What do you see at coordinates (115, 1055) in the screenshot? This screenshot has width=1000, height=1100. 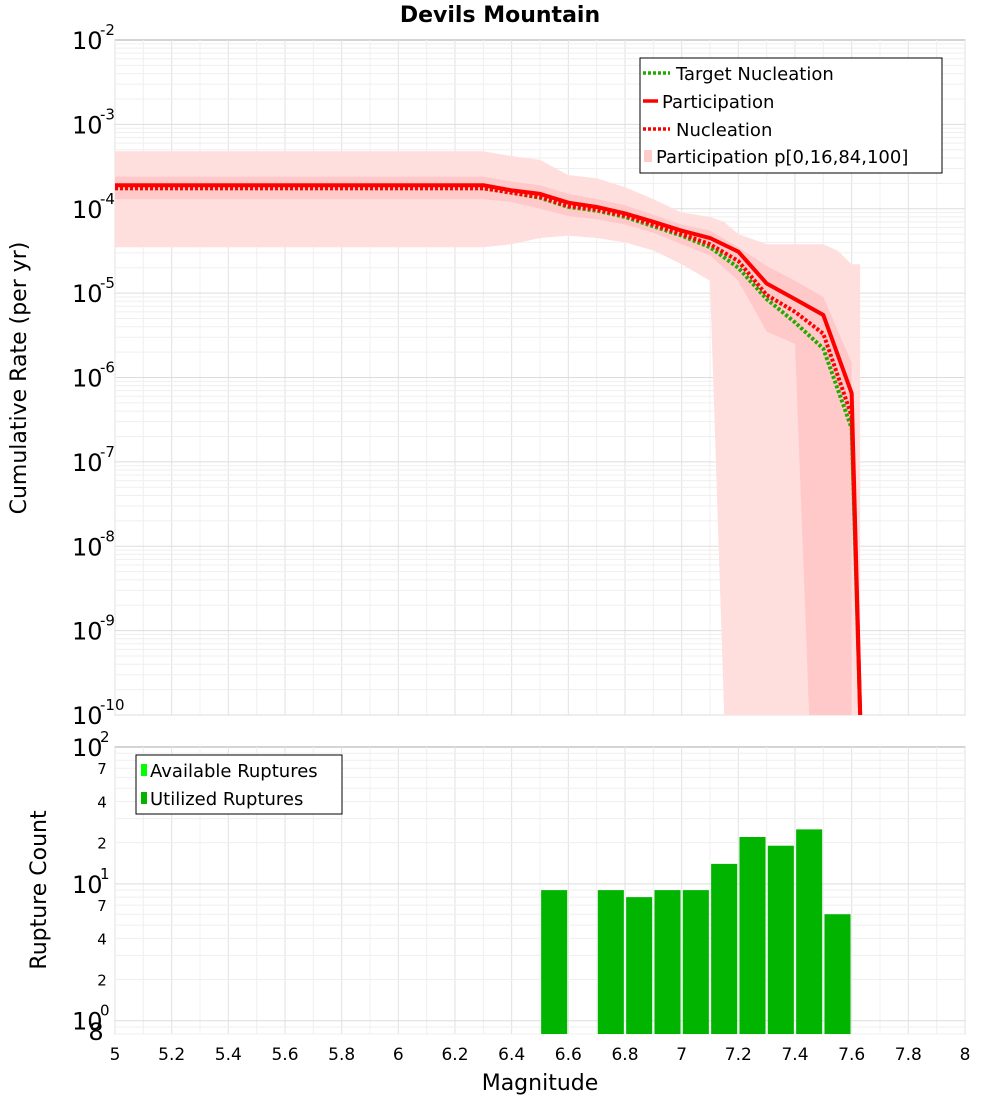 I see `x-tick-label: 5` at bounding box center [115, 1055].